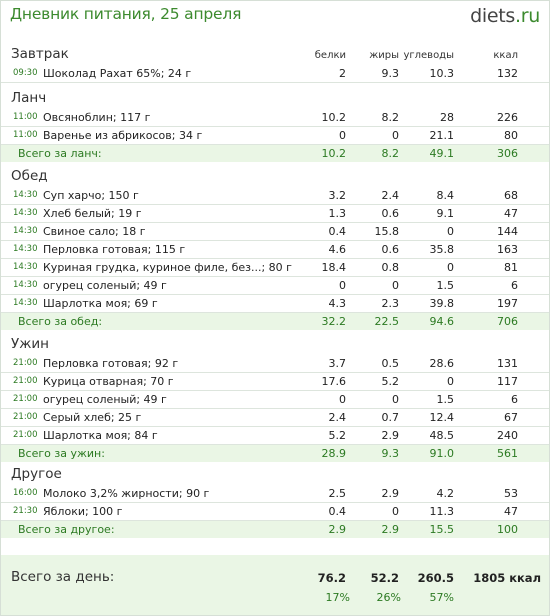 This screenshot has height=616, width=550. I want to click on food-row: 21:00 Серый хлеб; 25 г 2.4 0.7 12.4 67, so click(275, 418).